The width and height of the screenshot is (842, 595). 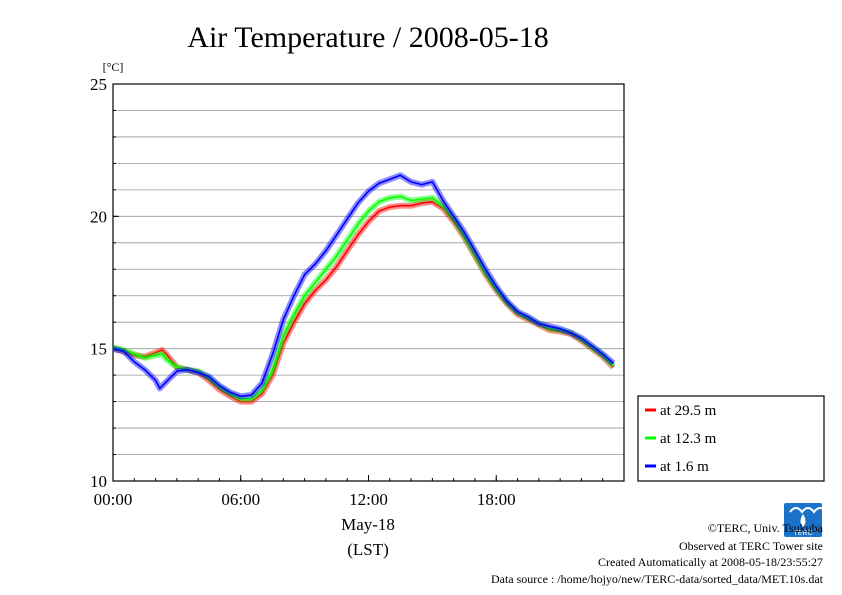 I want to click on y-tick-label: 25, so click(x=98, y=84).